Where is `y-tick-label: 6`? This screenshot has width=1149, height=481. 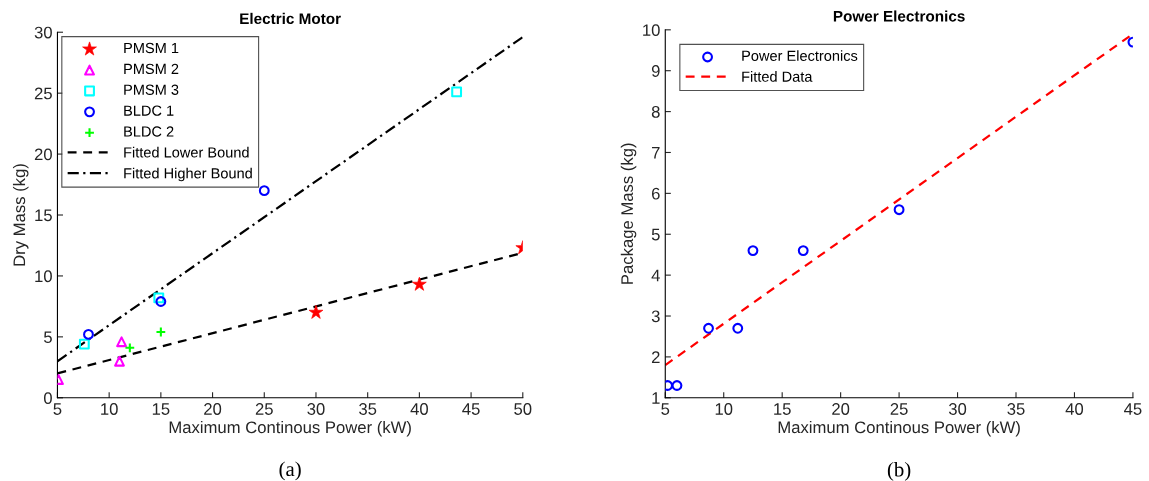 y-tick-label: 6 is located at coordinates (655, 193).